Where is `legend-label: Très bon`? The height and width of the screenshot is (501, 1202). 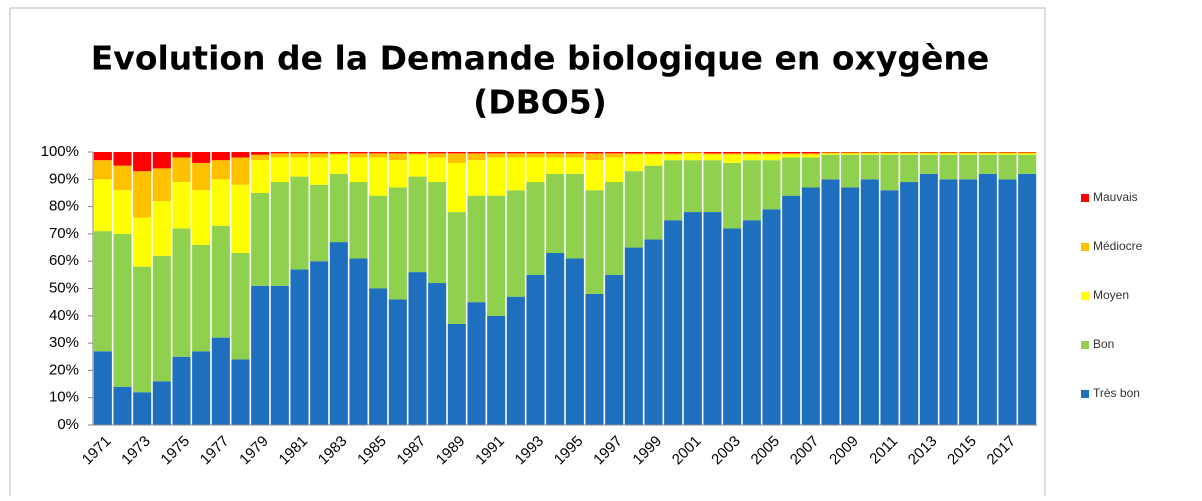
legend-label: Très bon is located at coordinates (1116, 393).